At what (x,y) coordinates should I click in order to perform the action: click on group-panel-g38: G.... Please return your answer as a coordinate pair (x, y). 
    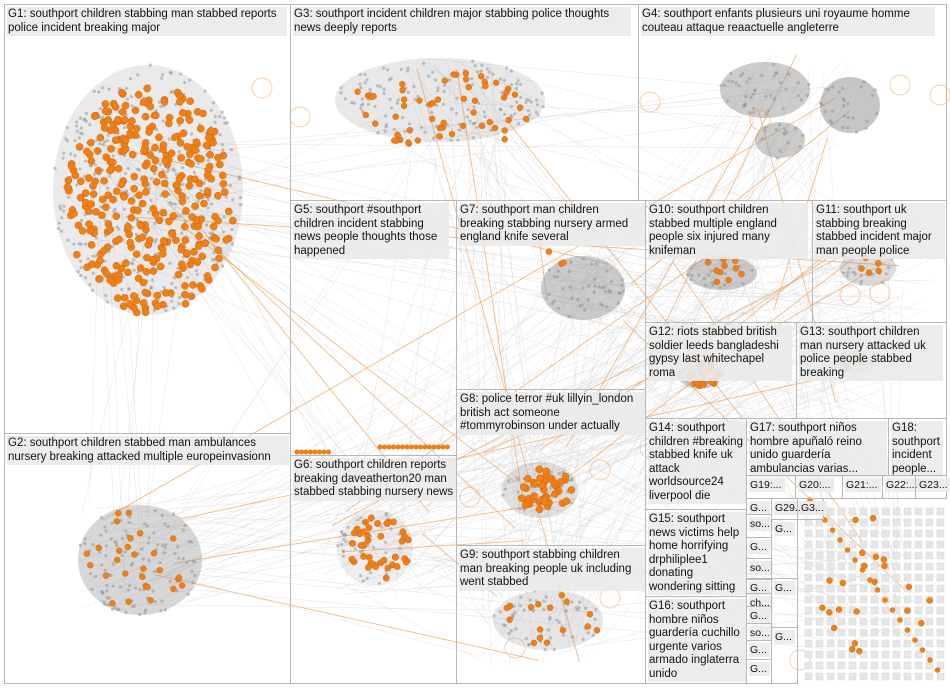
    Looking at the image, I should click on (784, 655).